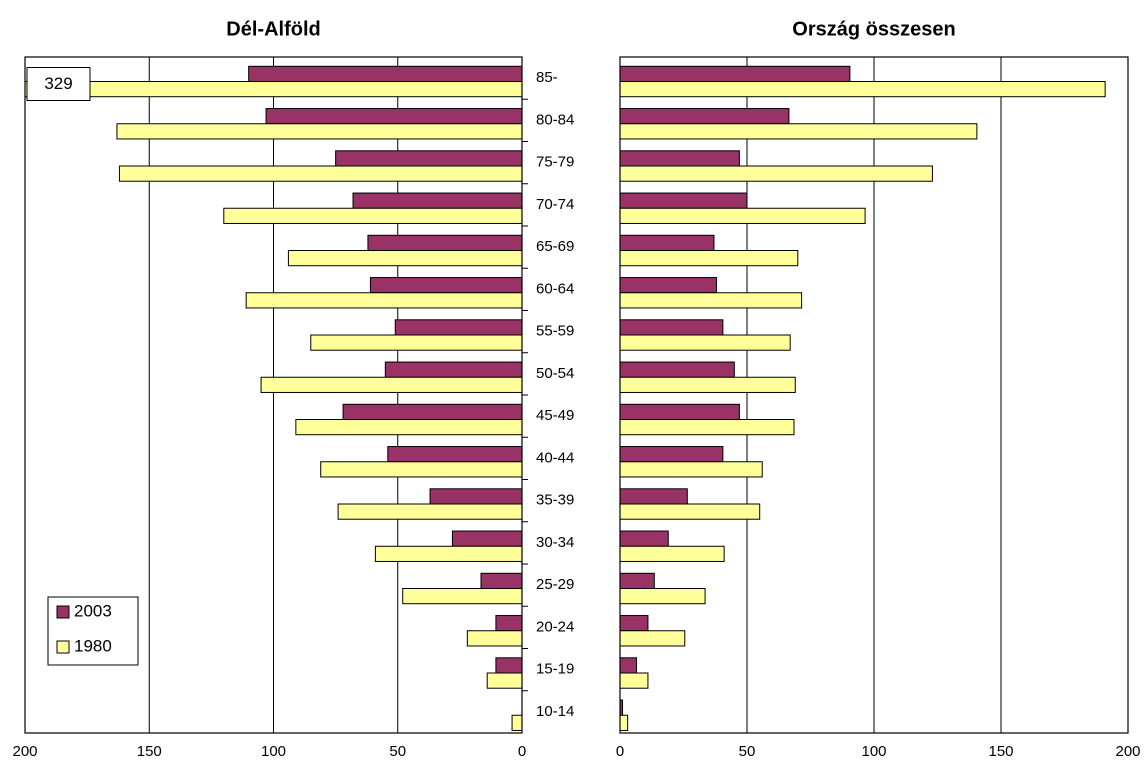 The height and width of the screenshot is (764, 1148). What do you see at coordinates (555, 204) in the screenshot?
I see `category-label: 70-74` at bounding box center [555, 204].